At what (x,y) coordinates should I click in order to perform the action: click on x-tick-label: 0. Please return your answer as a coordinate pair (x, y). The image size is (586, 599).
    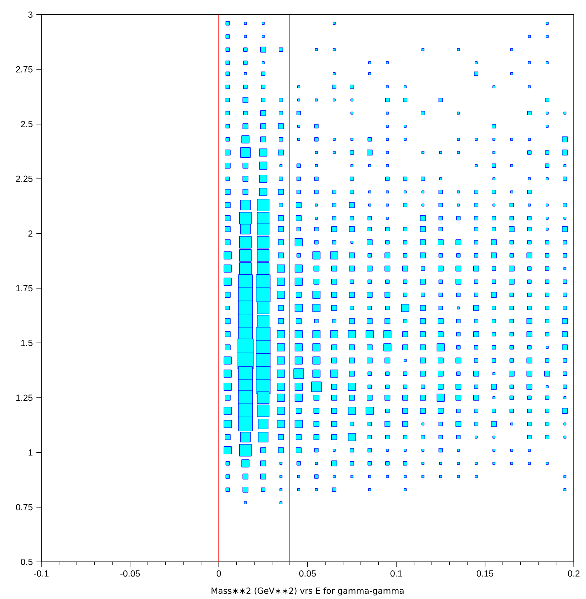
    Looking at the image, I should click on (219, 573).